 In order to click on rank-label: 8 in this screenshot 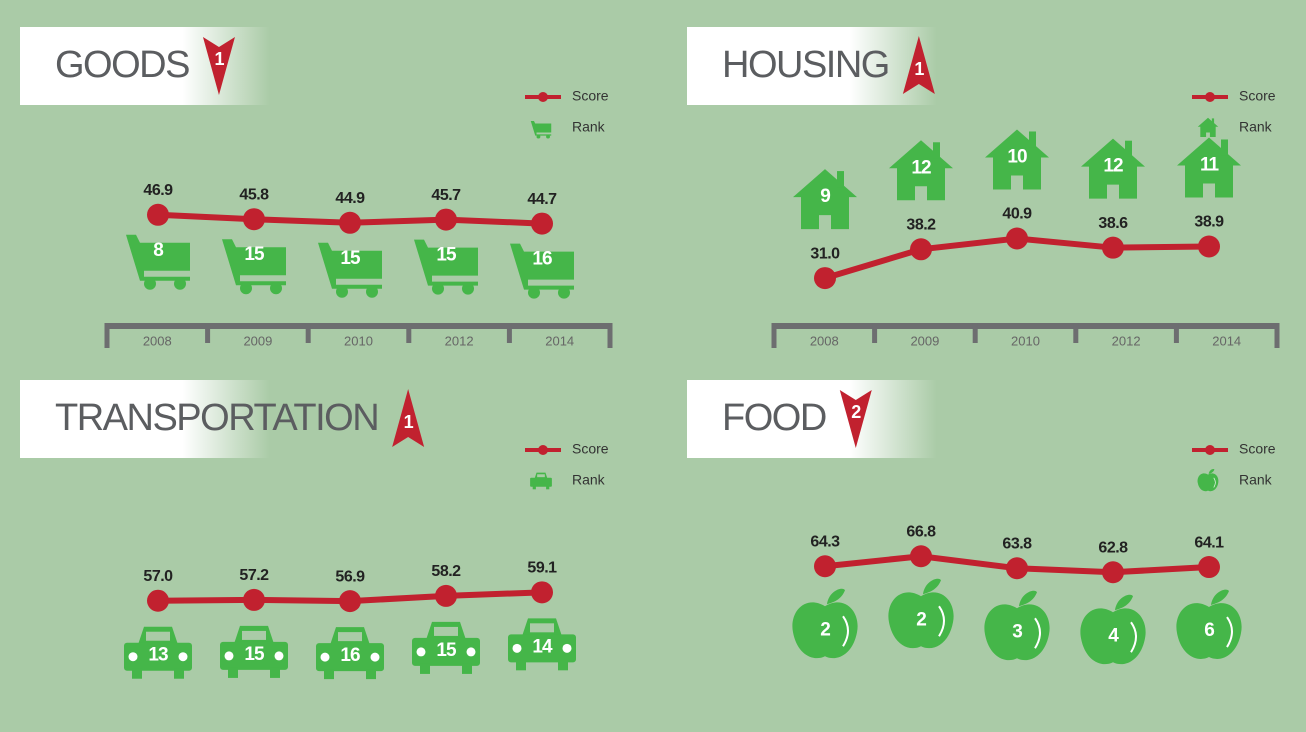, I will do `click(158, 250)`.